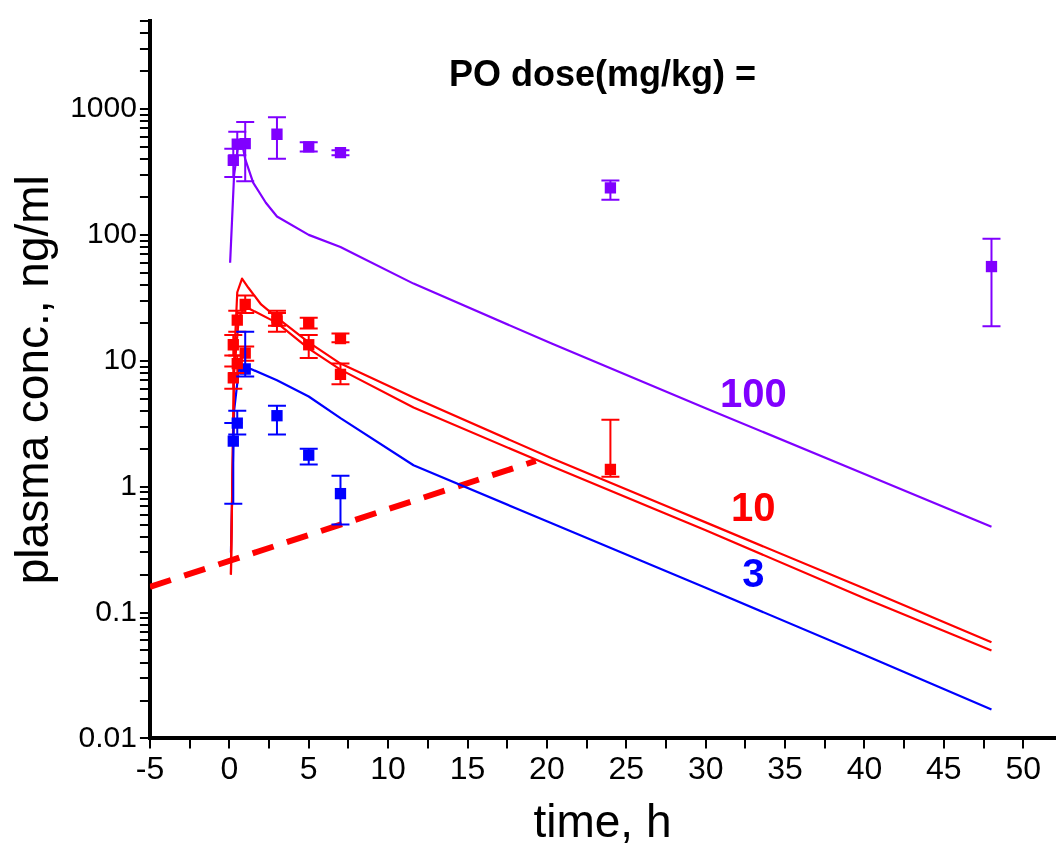 This screenshot has width=1063, height=860. Describe the element at coordinates (120, 359) in the screenshot. I see `y-tick-label: 10` at that location.